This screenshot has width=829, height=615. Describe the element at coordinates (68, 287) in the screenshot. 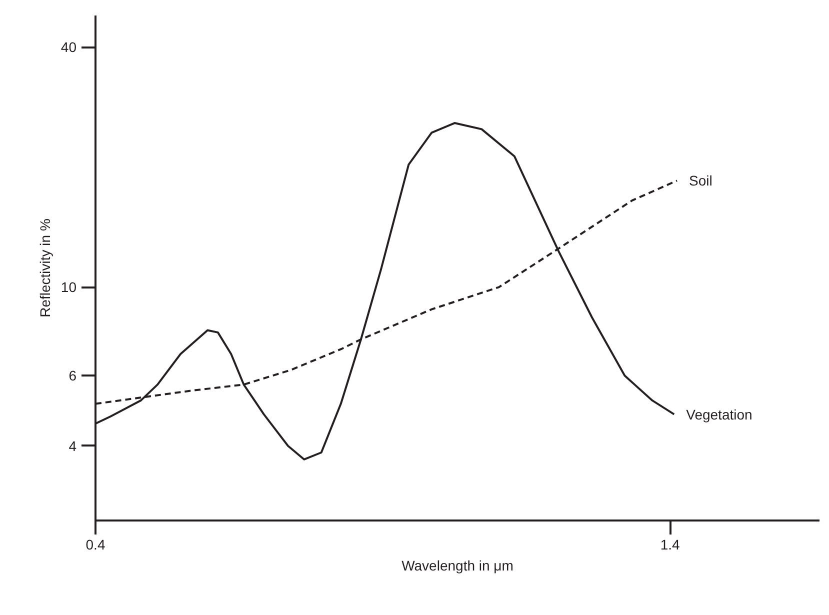

I see `y-tick-label: 10` at that location.